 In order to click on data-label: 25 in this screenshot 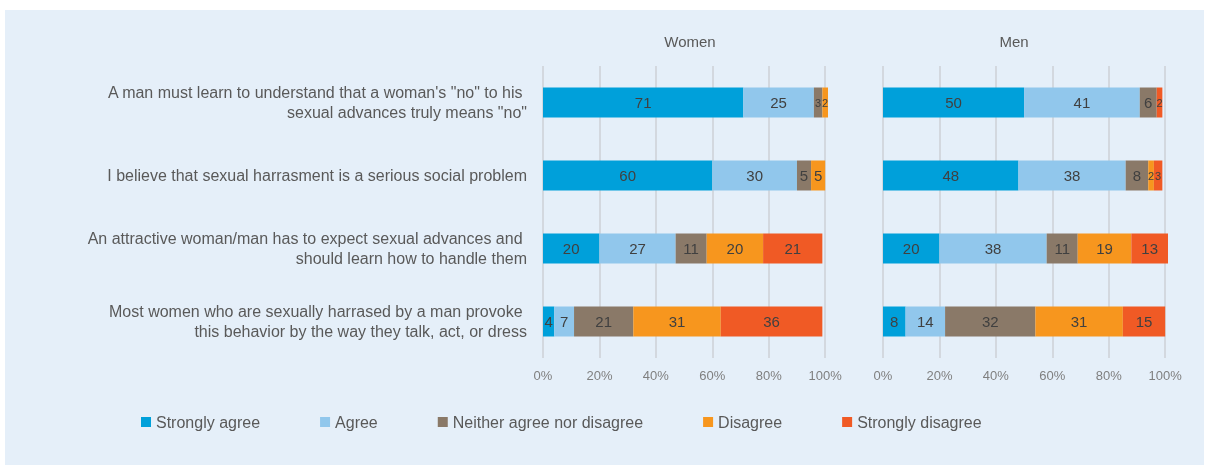, I will do `click(778, 102)`.